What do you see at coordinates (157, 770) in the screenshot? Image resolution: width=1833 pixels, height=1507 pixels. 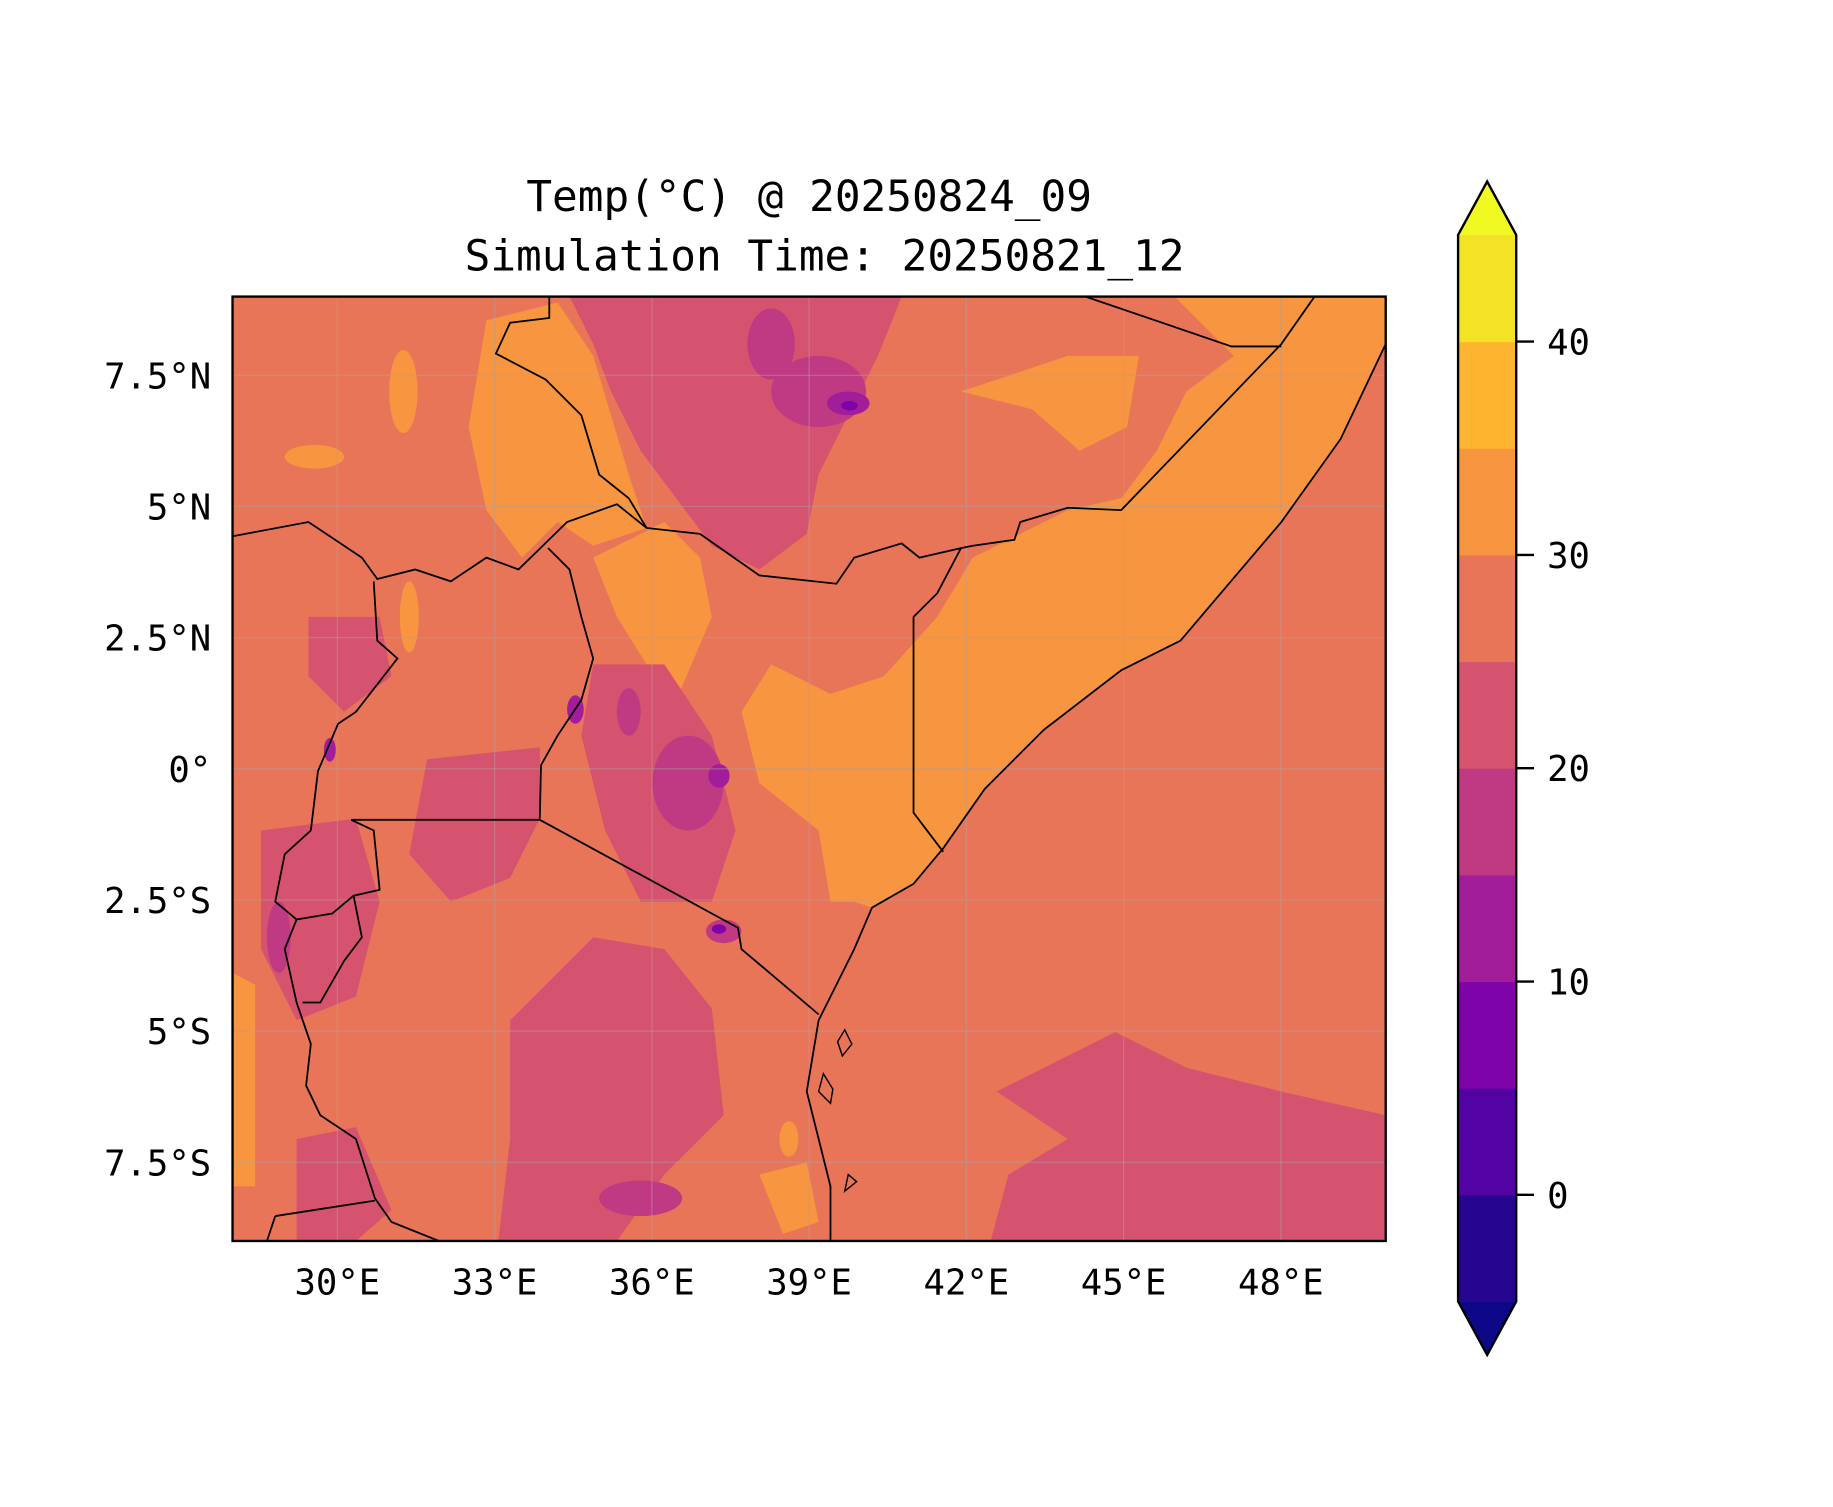 I see `y-axis-ticks: 7.5°N 5°N 2.5°N 0° 2.5°S 5°S 7.5°S` at bounding box center [157, 770].